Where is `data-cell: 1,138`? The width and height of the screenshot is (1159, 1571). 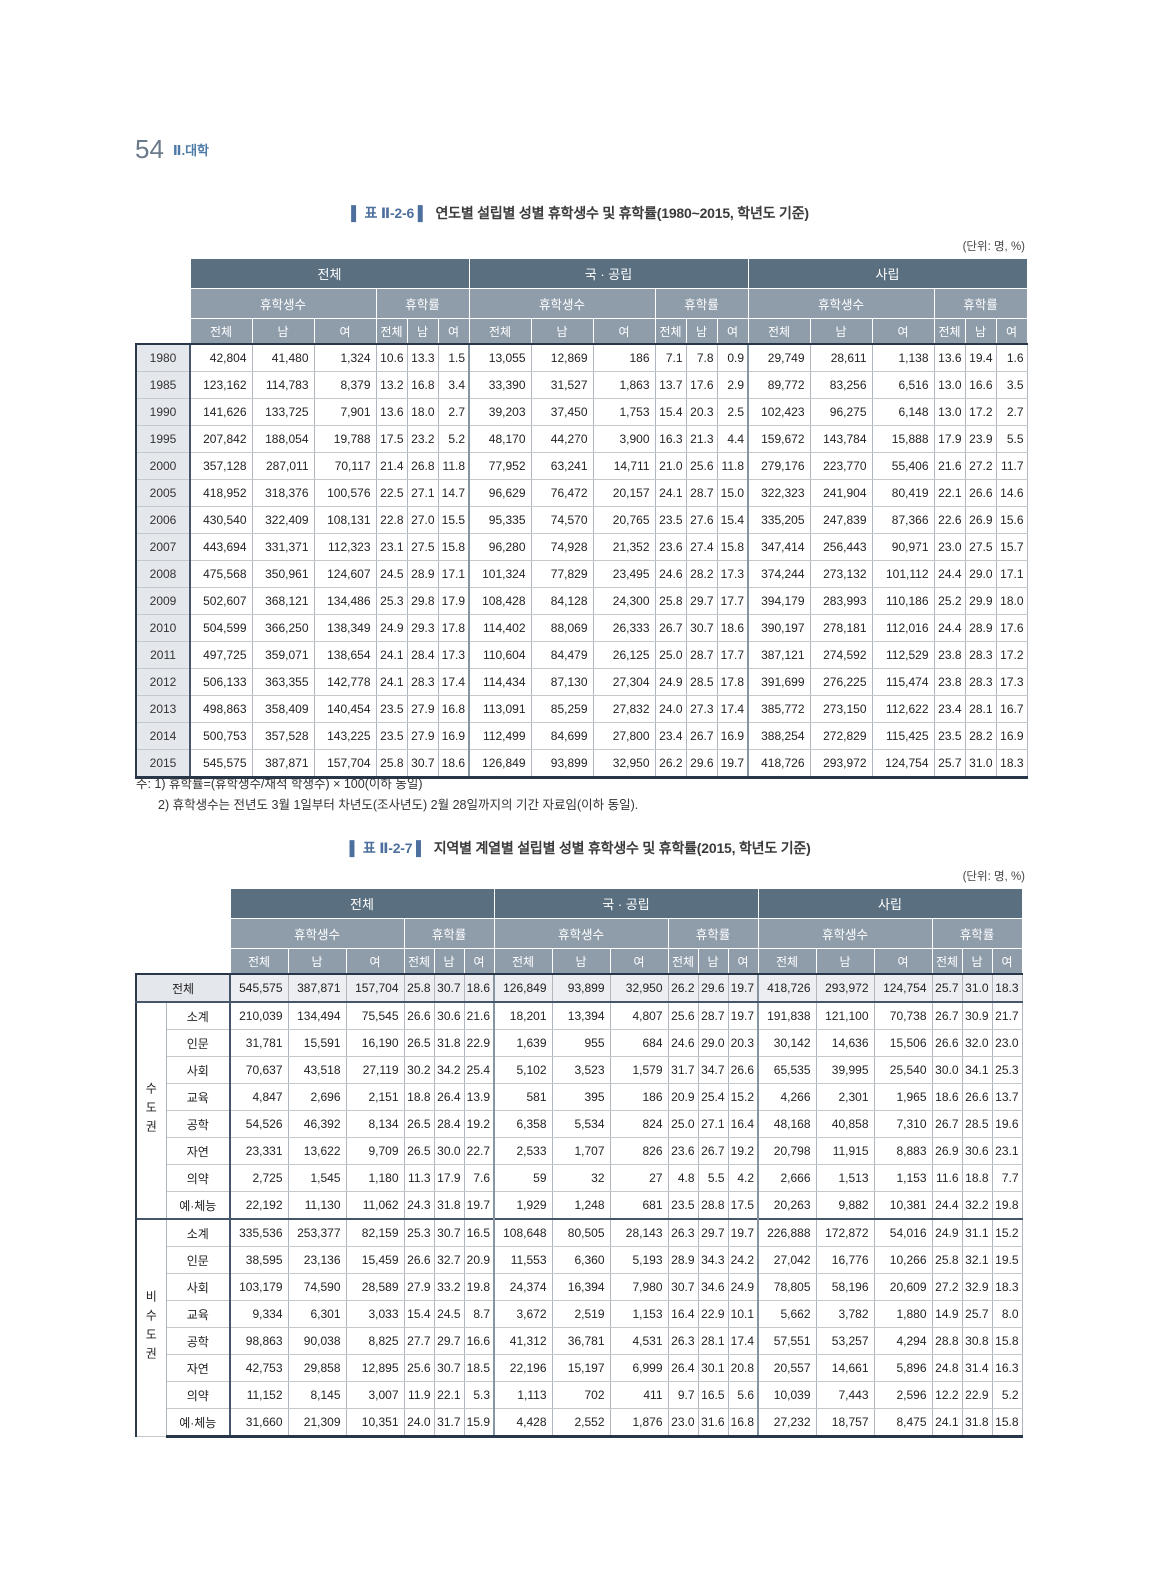
data-cell: 1,138 is located at coordinates (903, 358).